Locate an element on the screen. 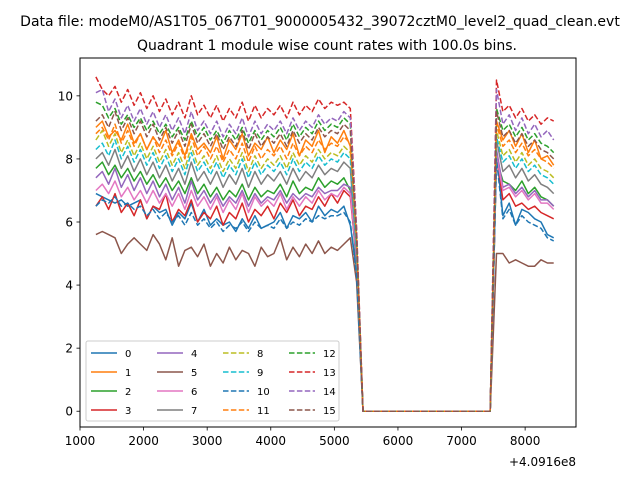  legend-label: 8 is located at coordinates (260, 354).